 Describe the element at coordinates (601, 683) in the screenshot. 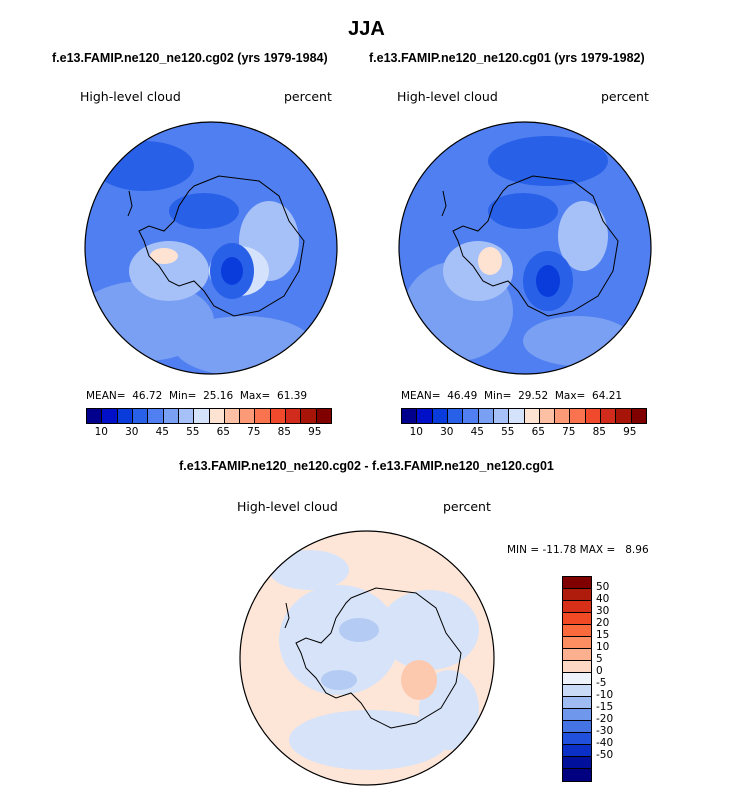

I see `colorbar-tick-label: -5` at that location.